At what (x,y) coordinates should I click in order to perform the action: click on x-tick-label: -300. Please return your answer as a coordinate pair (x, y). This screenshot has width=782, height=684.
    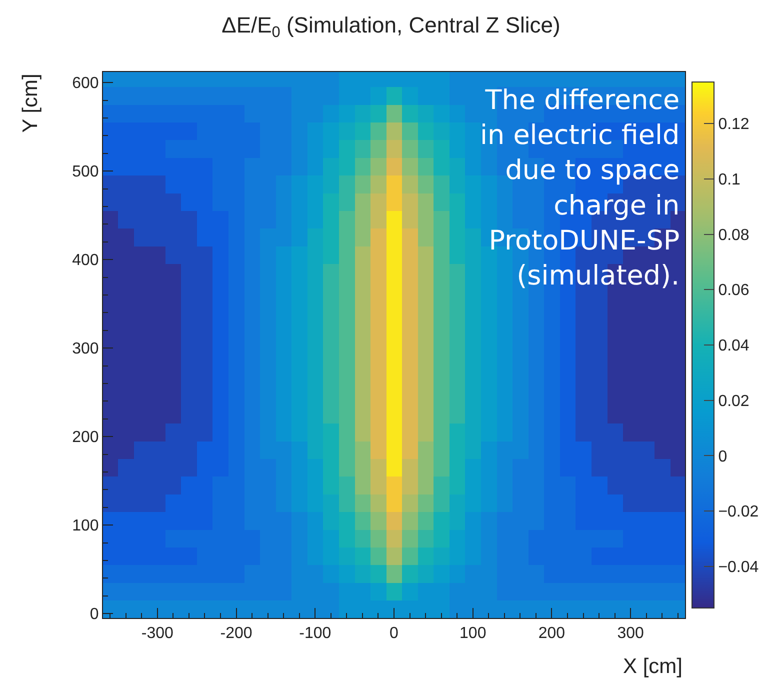
    Looking at the image, I should click on (157, 633).